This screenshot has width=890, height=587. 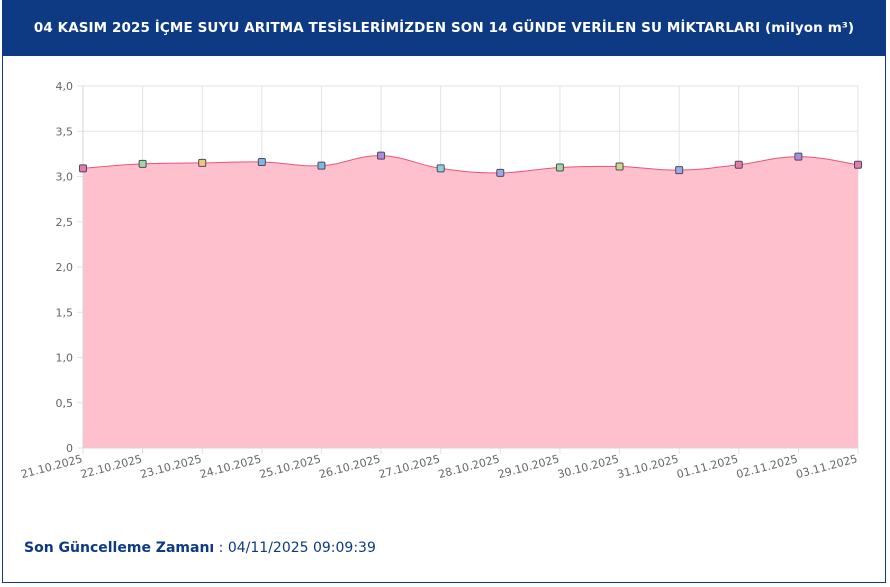 What do you see at coordinates (409, 466) in the screenshot?
I see `x-tick-label: 27.10.2025` at bounding box center [409, 466].